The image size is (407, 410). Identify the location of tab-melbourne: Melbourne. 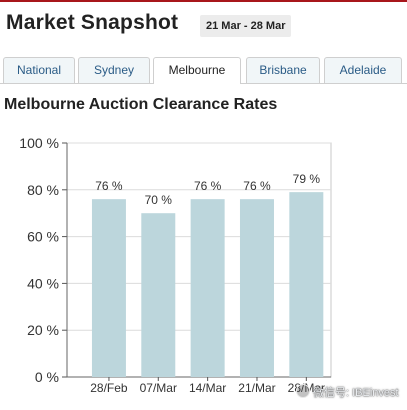
(197, 70).